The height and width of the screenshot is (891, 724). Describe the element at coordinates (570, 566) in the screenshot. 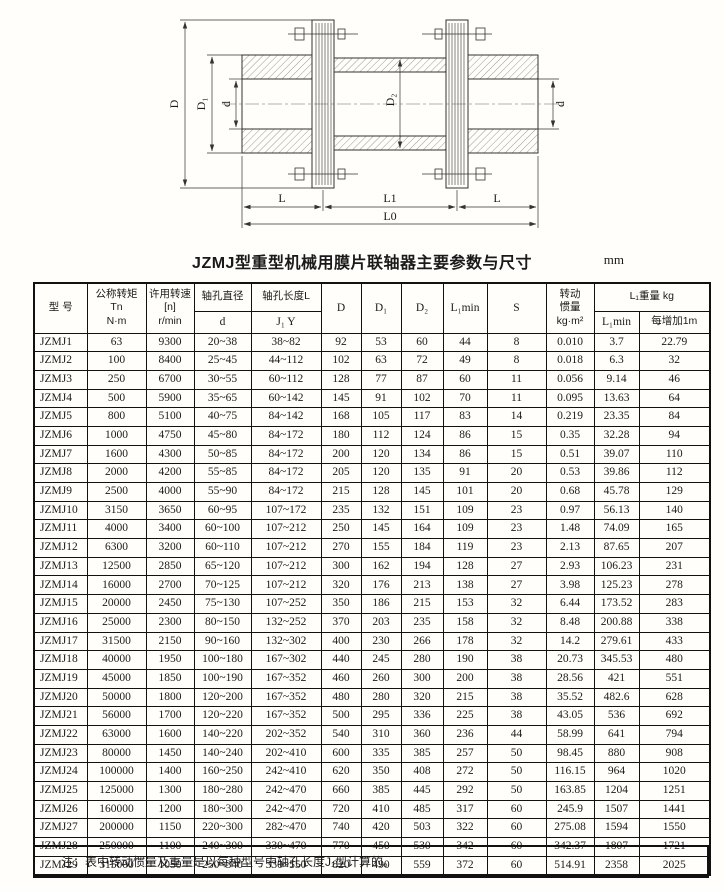

I see `table-cell: 2.93` at that location.